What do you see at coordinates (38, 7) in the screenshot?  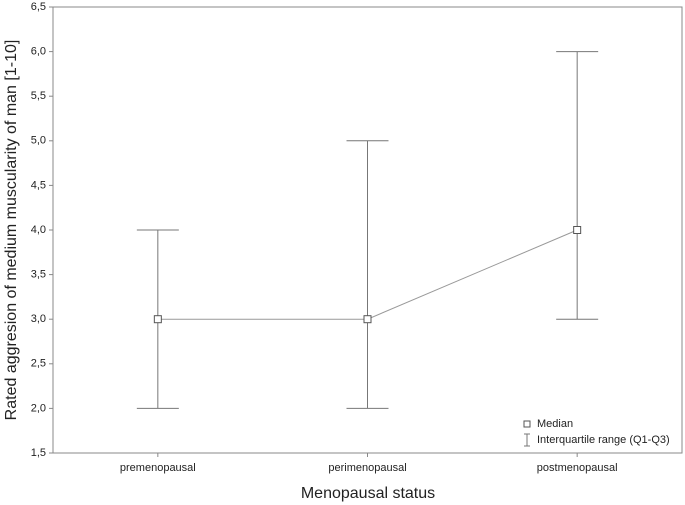 I see `y-tick-label: 6,5` at bounding box center [38, 7].